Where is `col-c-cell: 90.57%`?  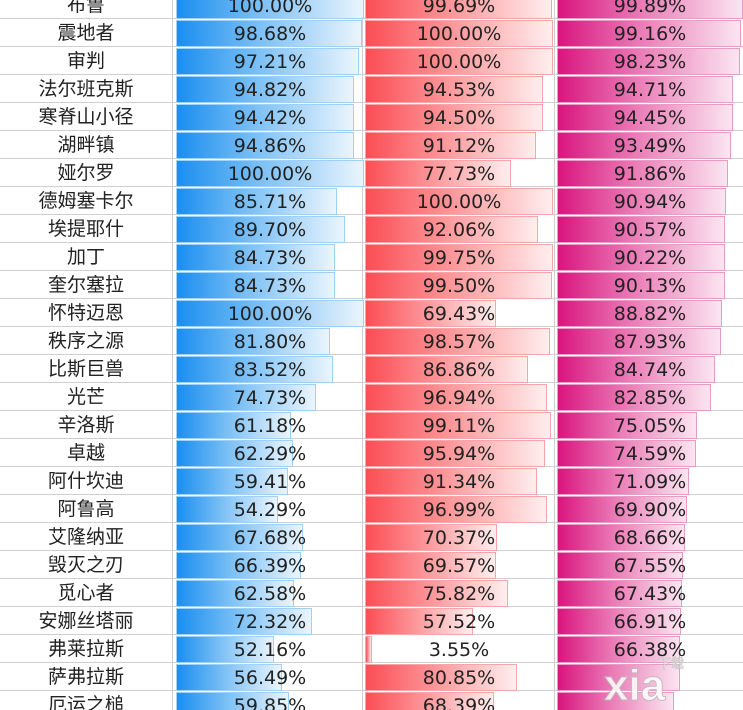
col-c-cell: 90.57% is located at coordinates (650, 229).